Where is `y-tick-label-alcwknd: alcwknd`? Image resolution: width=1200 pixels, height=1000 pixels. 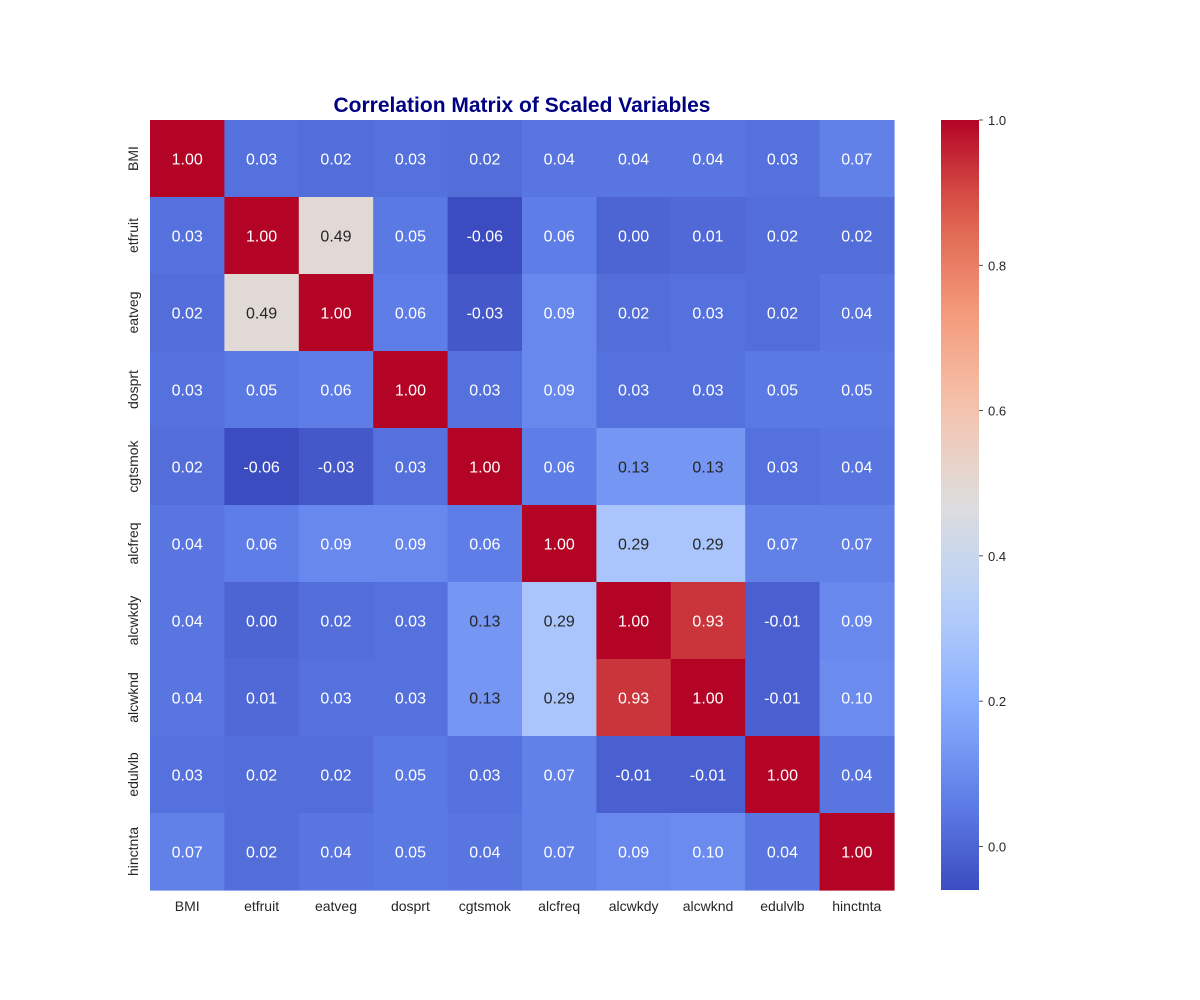
y-tick-label-alcwknd: alcwknd is located at coordinates (133, 697).